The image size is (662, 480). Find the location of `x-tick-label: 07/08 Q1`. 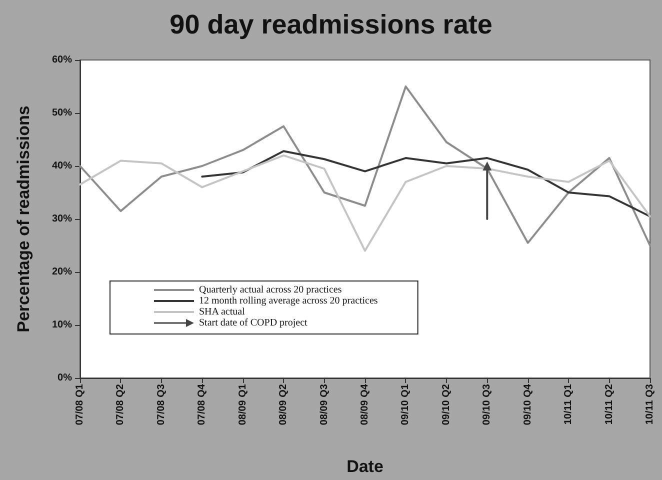

x-tick-label: 07/08 Q1 is located at coordinates (80, 405).